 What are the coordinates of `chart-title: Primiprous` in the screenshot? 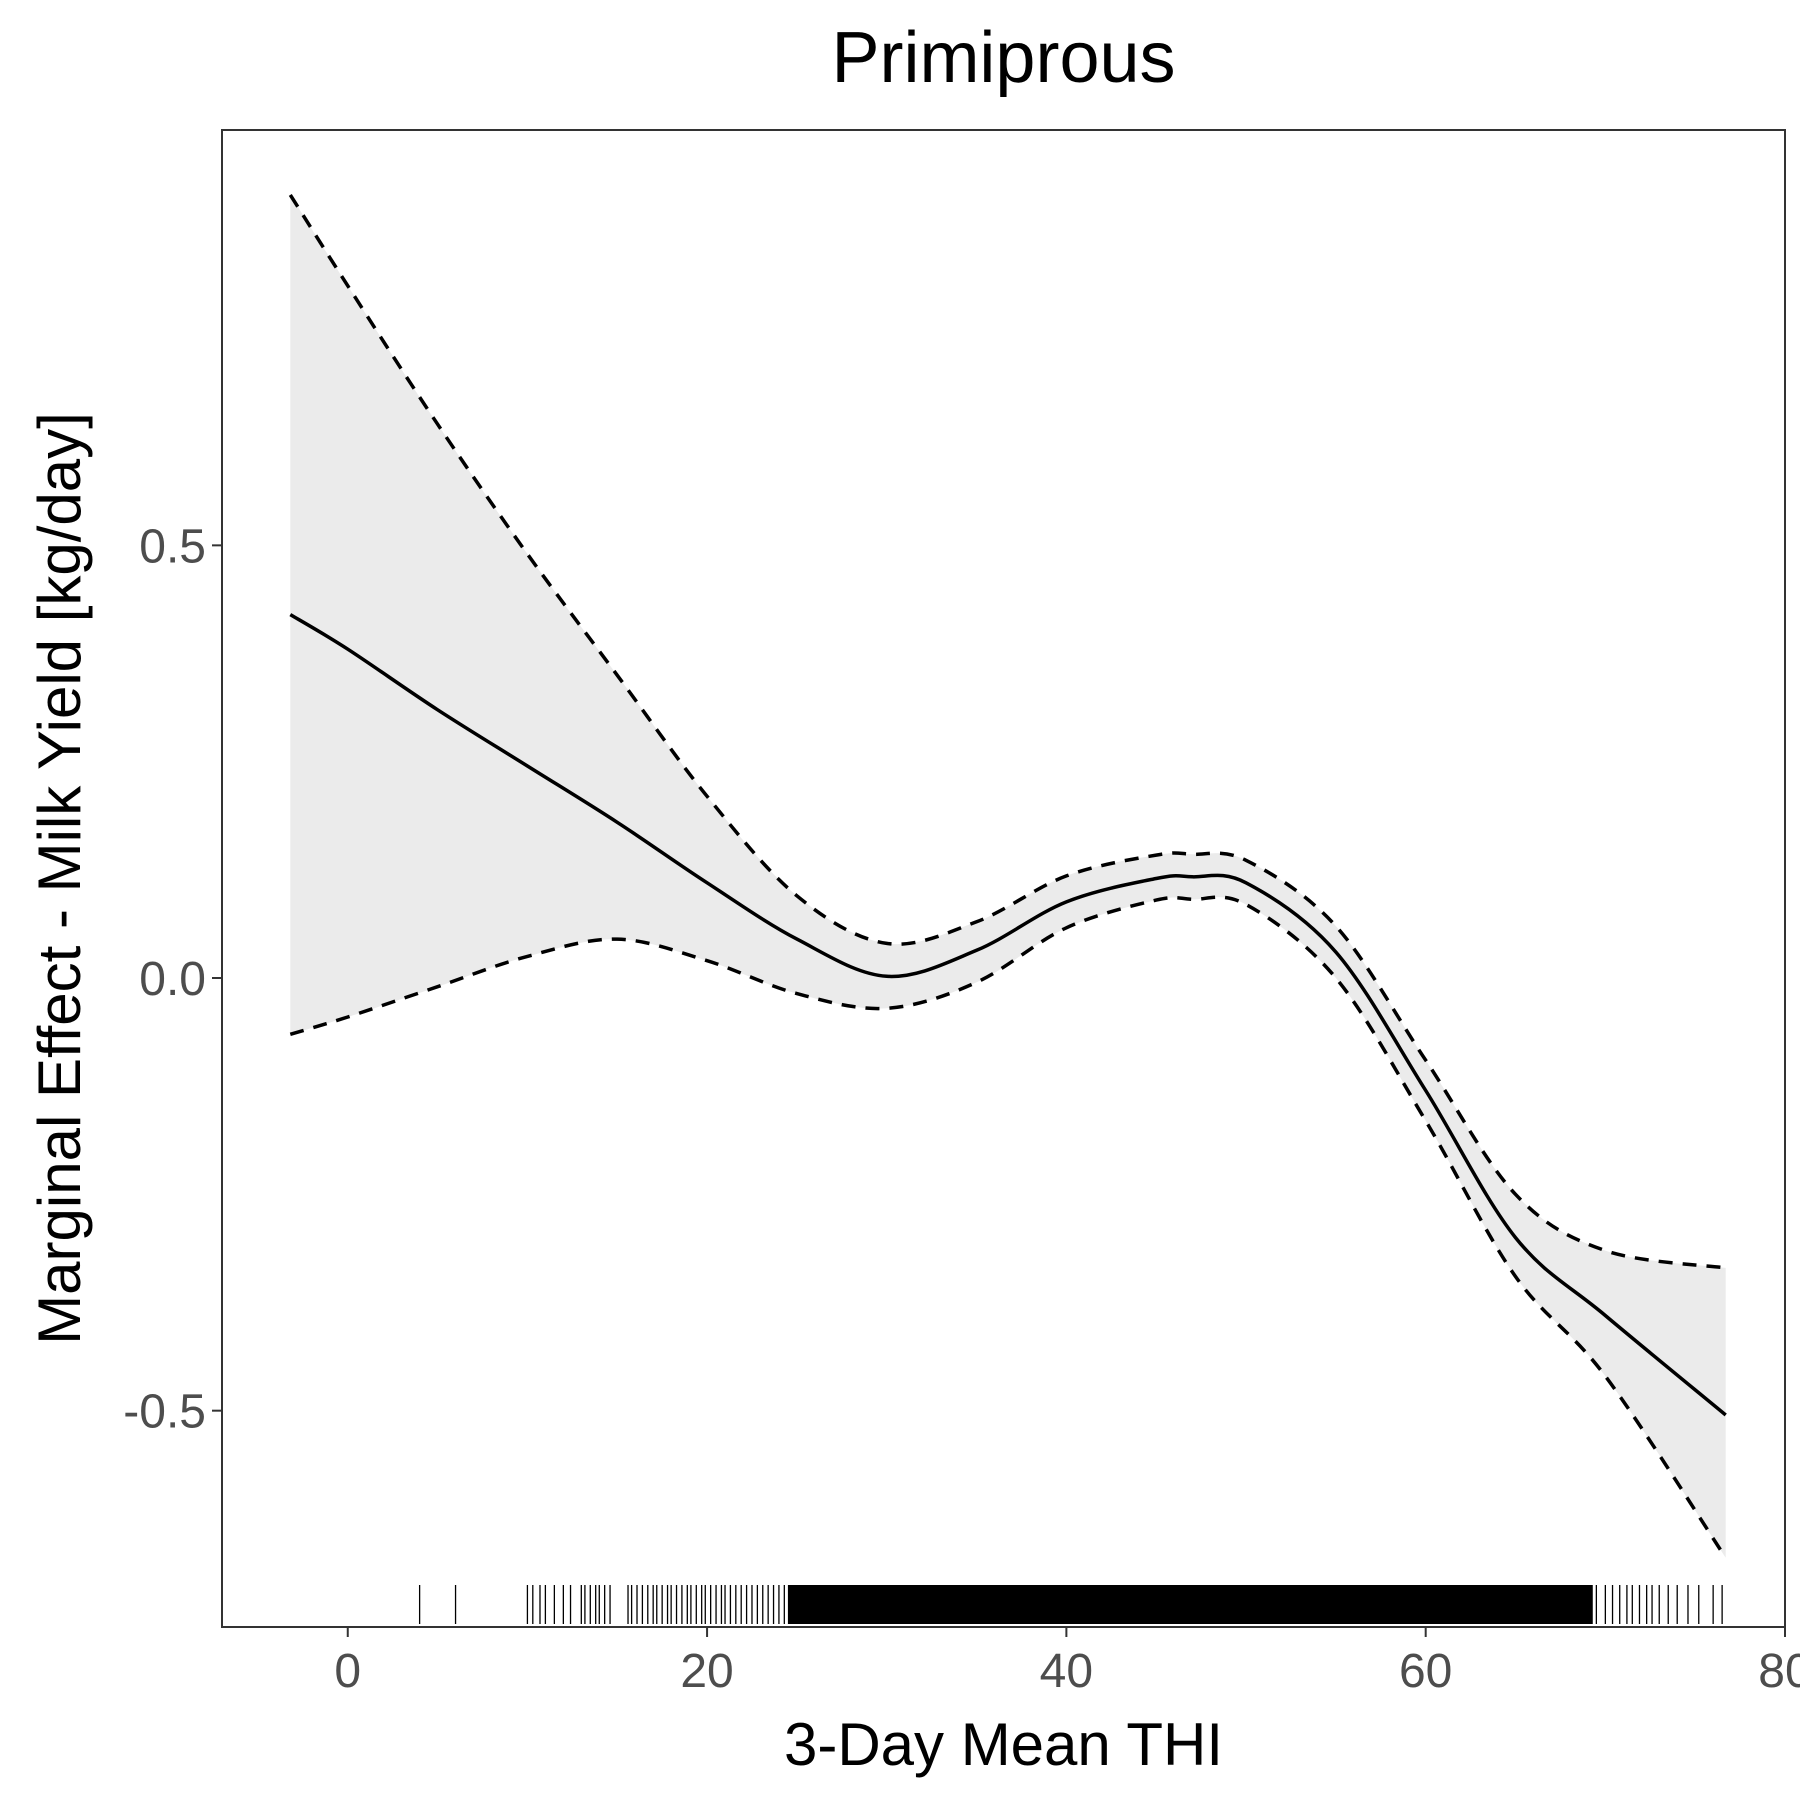 It's located at (1003, 58).